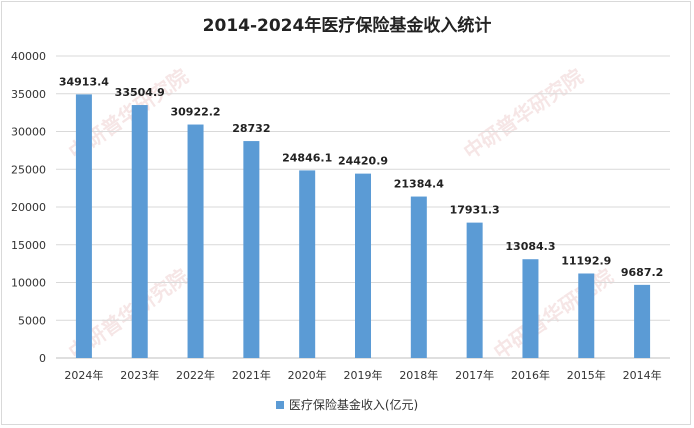 The width and height of the screenshot is (694, 428). Describe the element at coordinates (28, 283) in the screenshot. I see `y-tick-label: 10000` at that location.